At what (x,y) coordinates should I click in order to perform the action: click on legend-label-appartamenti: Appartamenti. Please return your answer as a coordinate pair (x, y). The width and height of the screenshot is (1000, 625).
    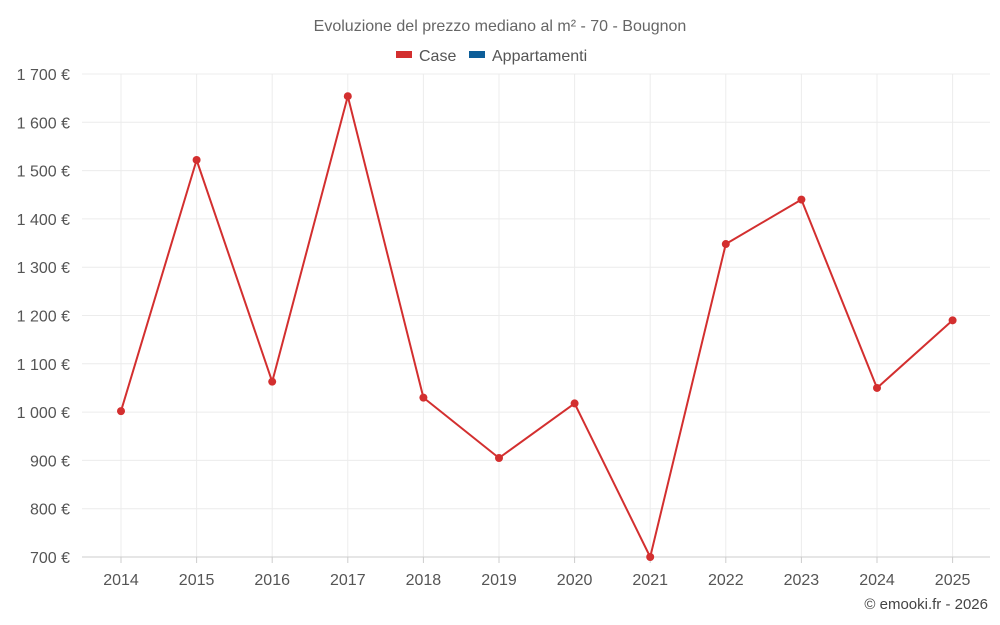
    Looking at the image, I should click on (539, 56).